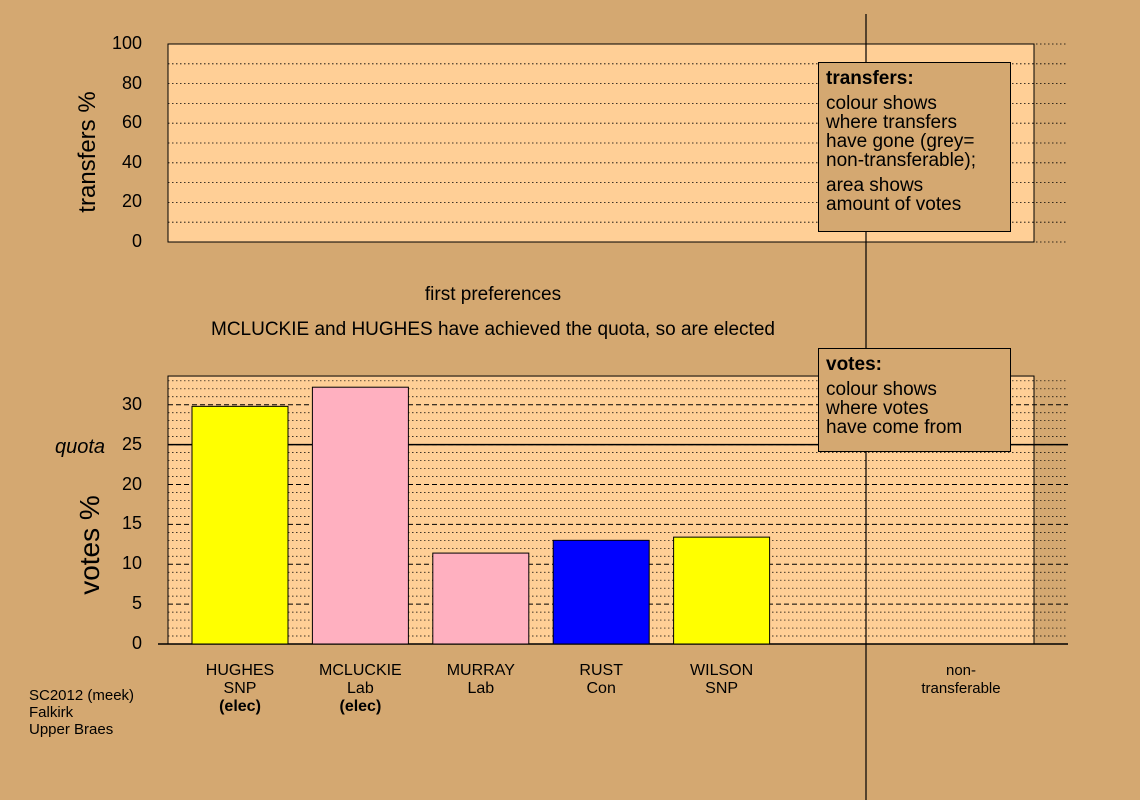  What do you see at coordinates (881, 103) in the screenshot?
I see `transfers-legend-line: colour shows` at bounding box center [881, 103].